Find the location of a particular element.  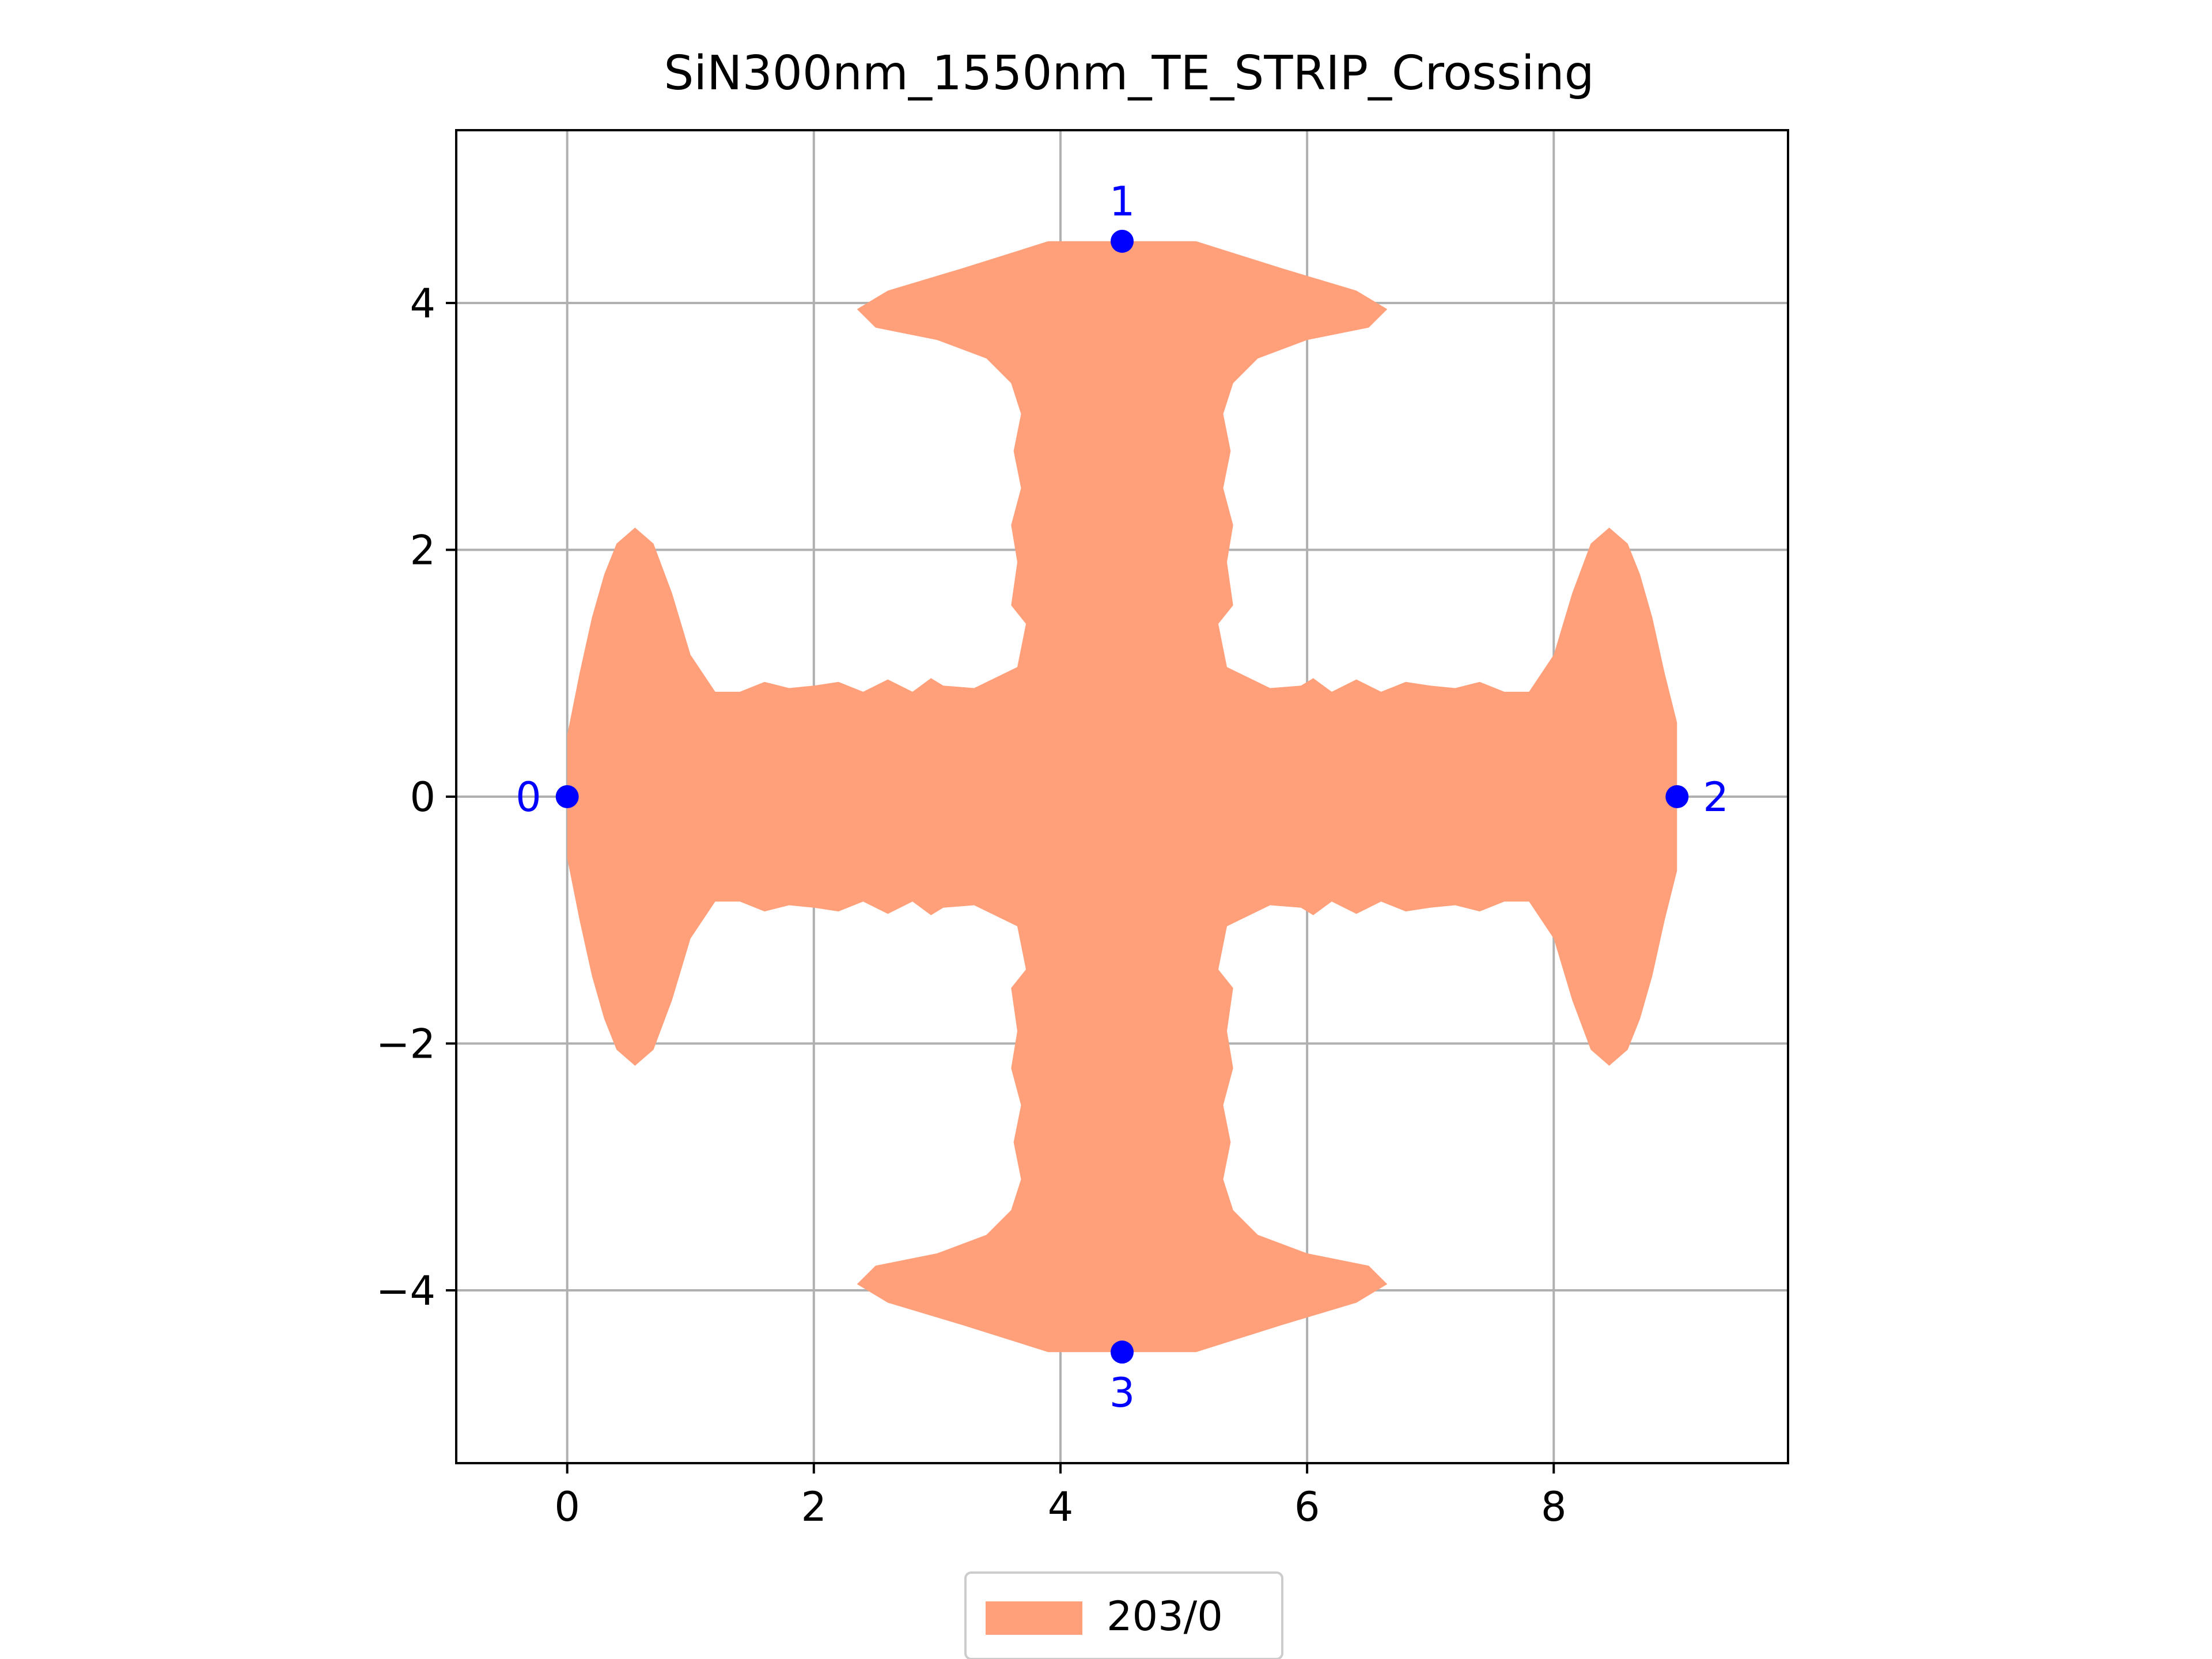

port-label: 3 is located at coordinates (1122, 1392).